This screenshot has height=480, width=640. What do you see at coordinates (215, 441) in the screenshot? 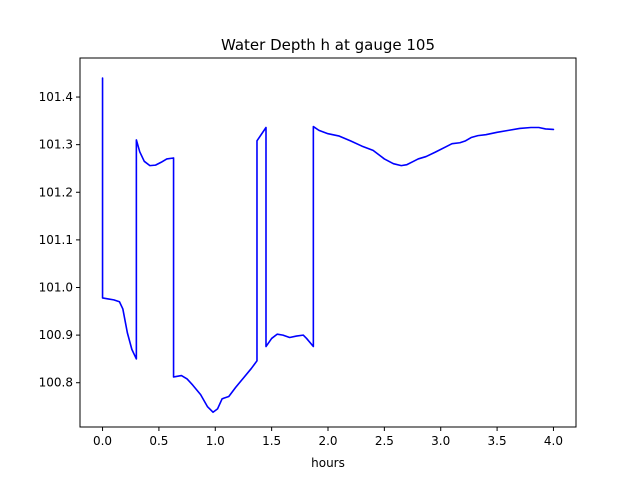
I see `x-tick-label: 1.0` at bounding box center [215, 441].